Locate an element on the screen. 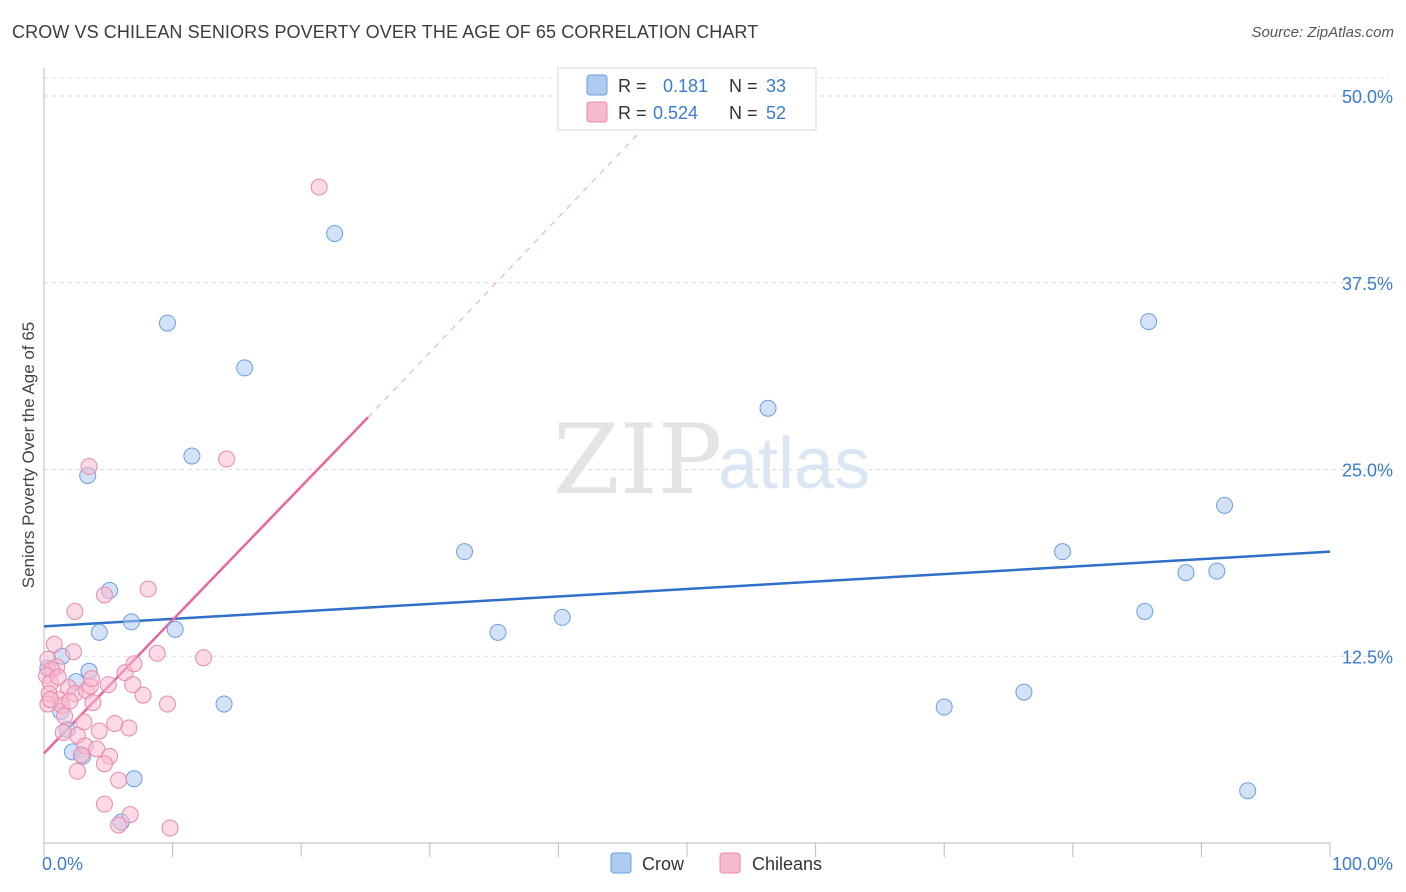  legend-n-label-chileans: N = is located at coordinates (743, 113).